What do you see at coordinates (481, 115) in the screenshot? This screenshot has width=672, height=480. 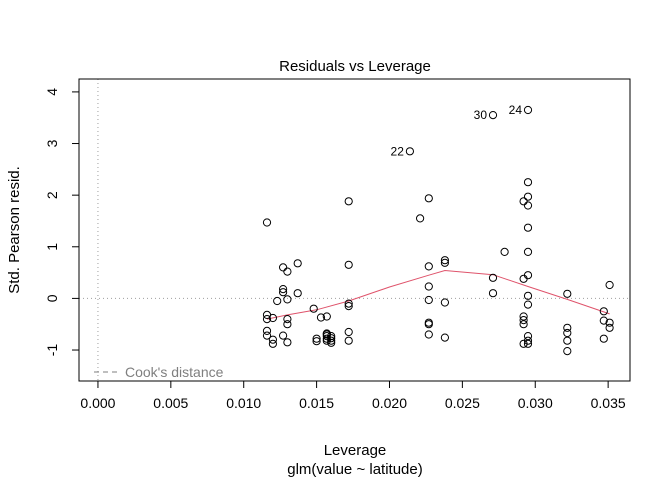 I see `outlier-label: 30` at bounding box center [481, 115].